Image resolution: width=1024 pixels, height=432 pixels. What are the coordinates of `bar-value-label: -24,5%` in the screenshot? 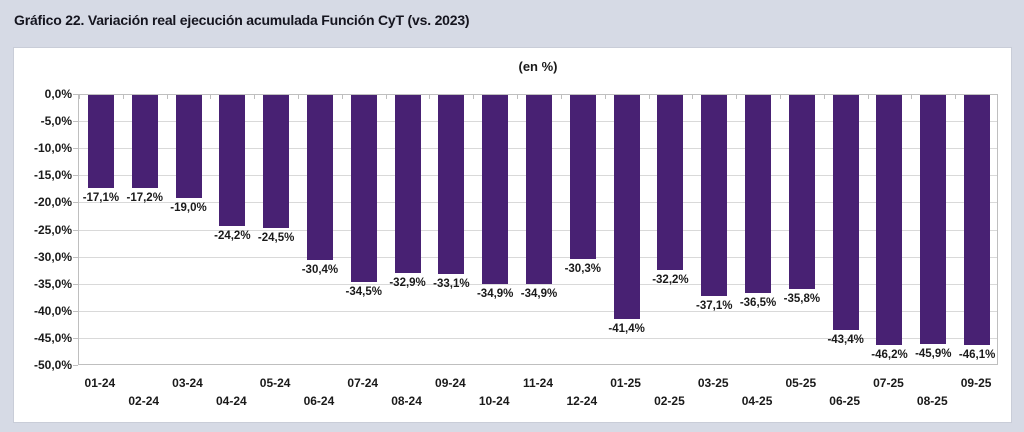 It's located at (276, 237).